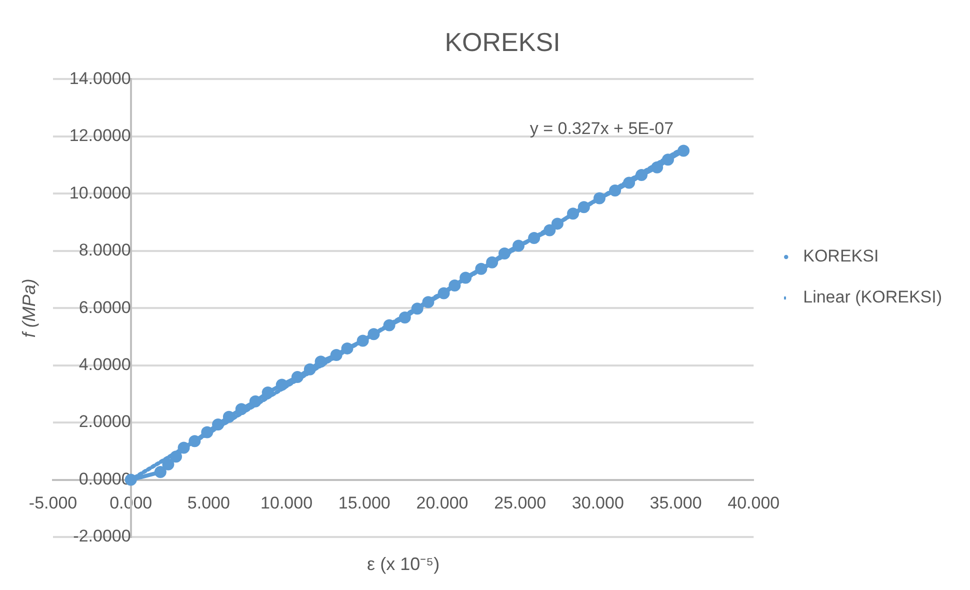 Image resolution: width=970 pixels, height=590 pixels. I want to click on y-axis-title: f (MPa), so click(29, 308).